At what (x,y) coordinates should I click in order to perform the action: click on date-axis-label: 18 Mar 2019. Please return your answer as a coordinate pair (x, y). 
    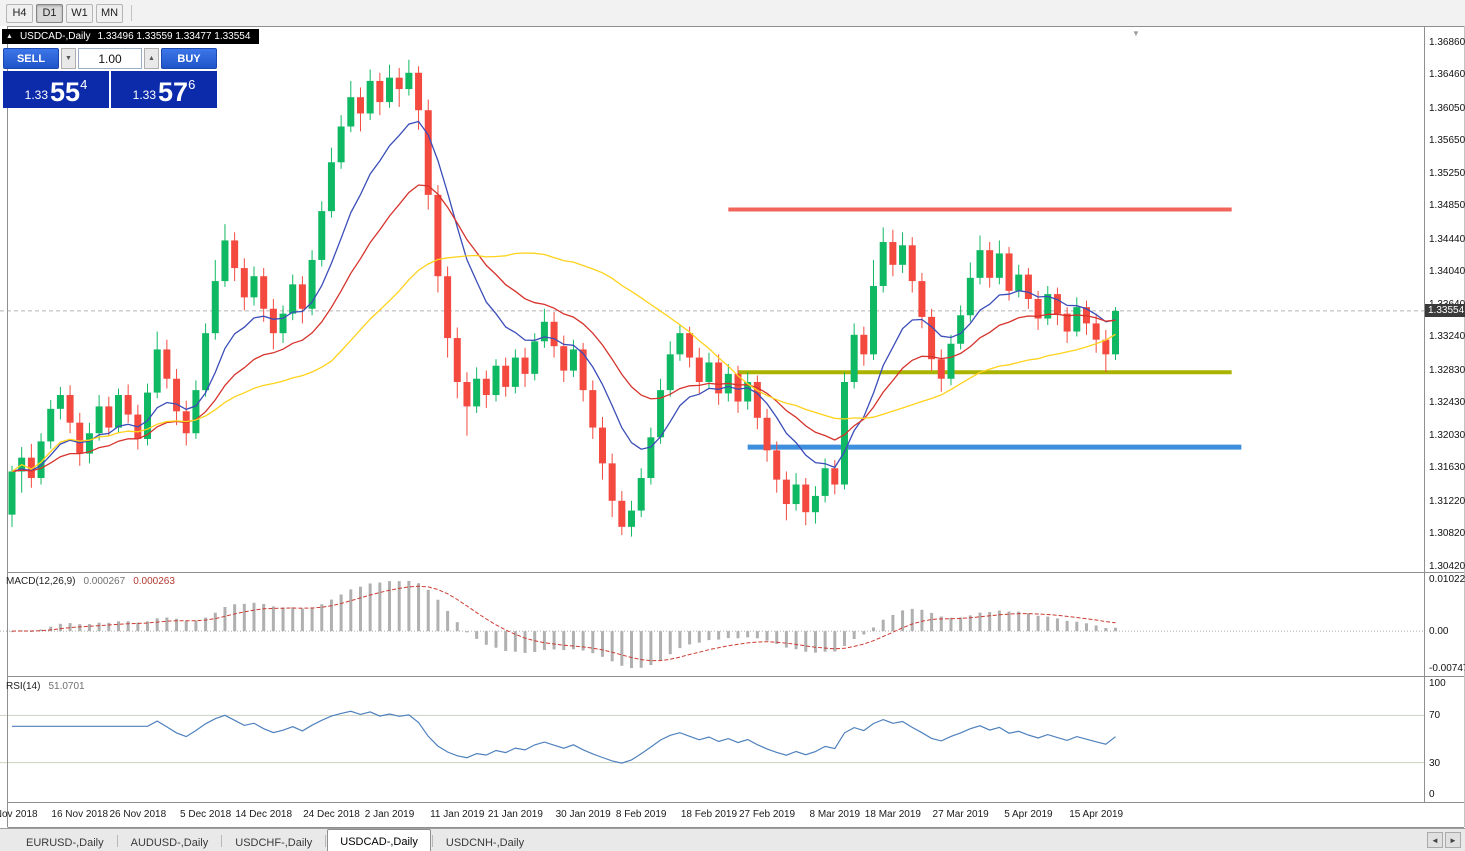
    Looking at the image, I should click on (892, 814).